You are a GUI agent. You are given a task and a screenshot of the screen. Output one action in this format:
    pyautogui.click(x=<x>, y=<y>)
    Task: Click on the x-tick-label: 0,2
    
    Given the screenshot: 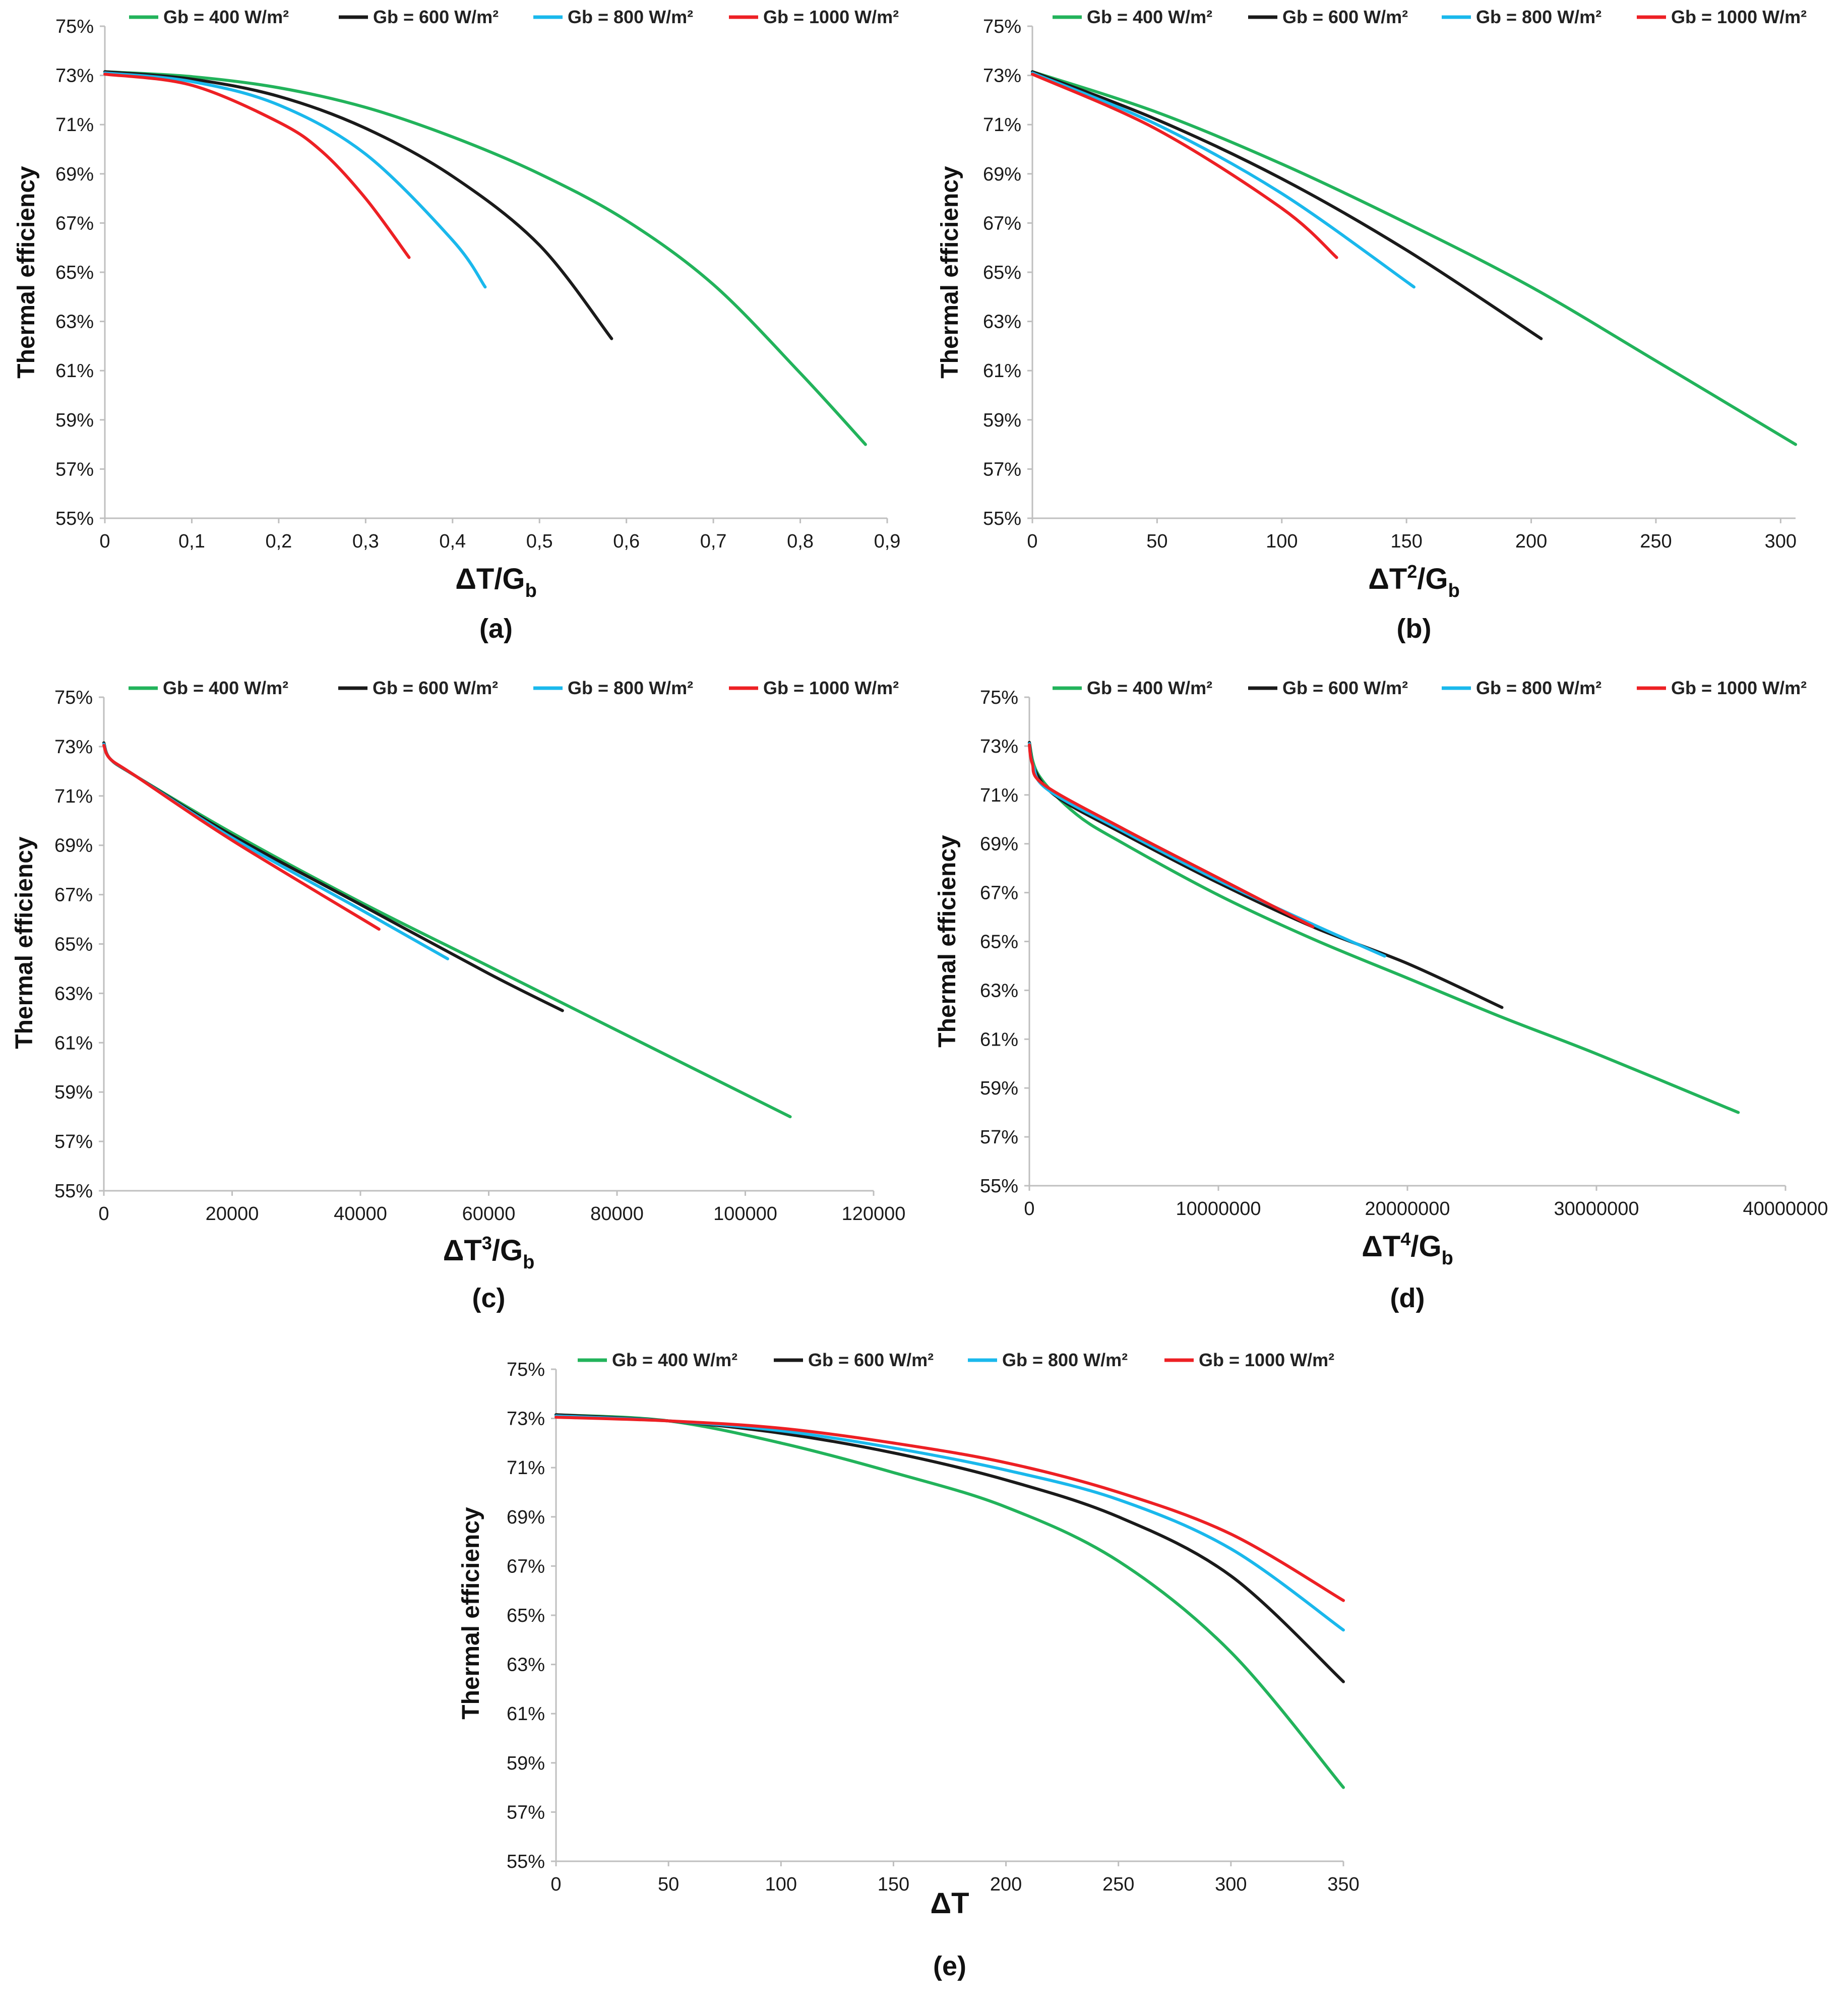 What is the action you would take?
    pyautogui.click(x=278, y=541)
    